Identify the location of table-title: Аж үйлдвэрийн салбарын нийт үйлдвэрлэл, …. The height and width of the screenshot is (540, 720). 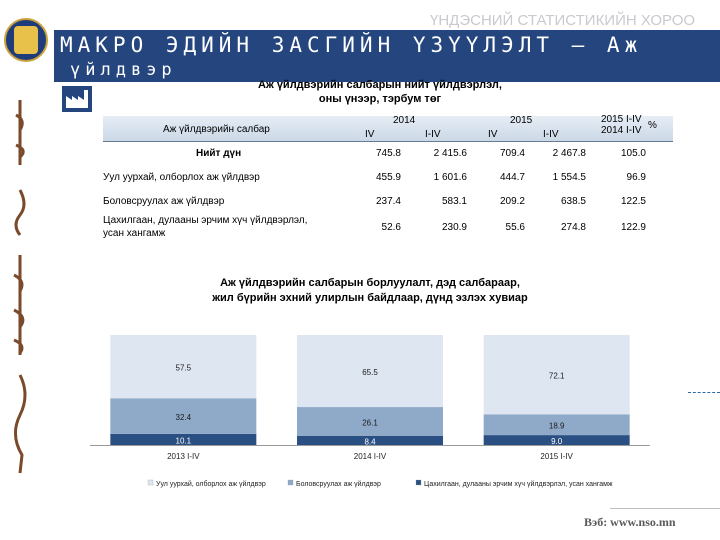
(380, 92).